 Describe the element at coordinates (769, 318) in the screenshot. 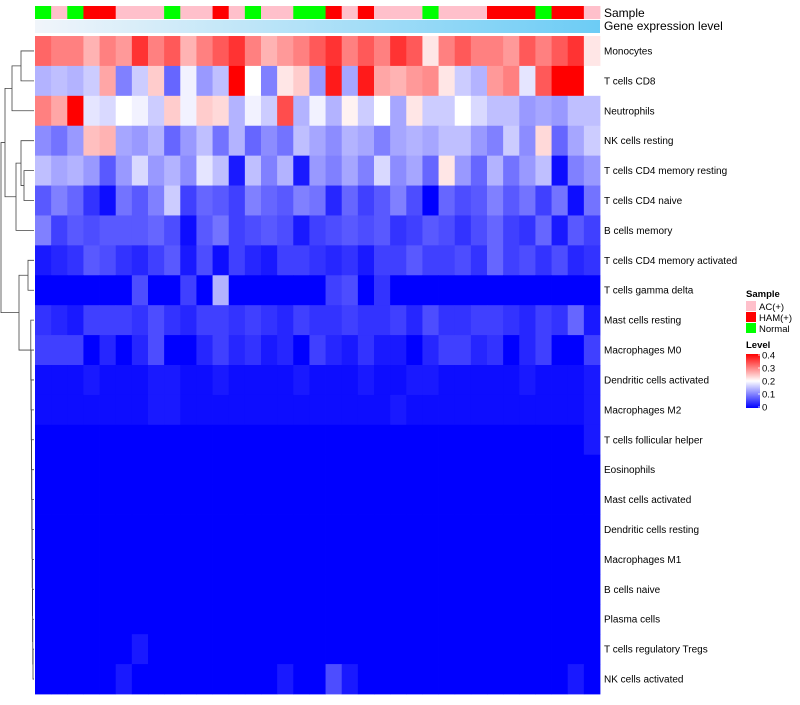

I see `legend-sample-entries: AC(+)HAM(+)Normal` at that location.